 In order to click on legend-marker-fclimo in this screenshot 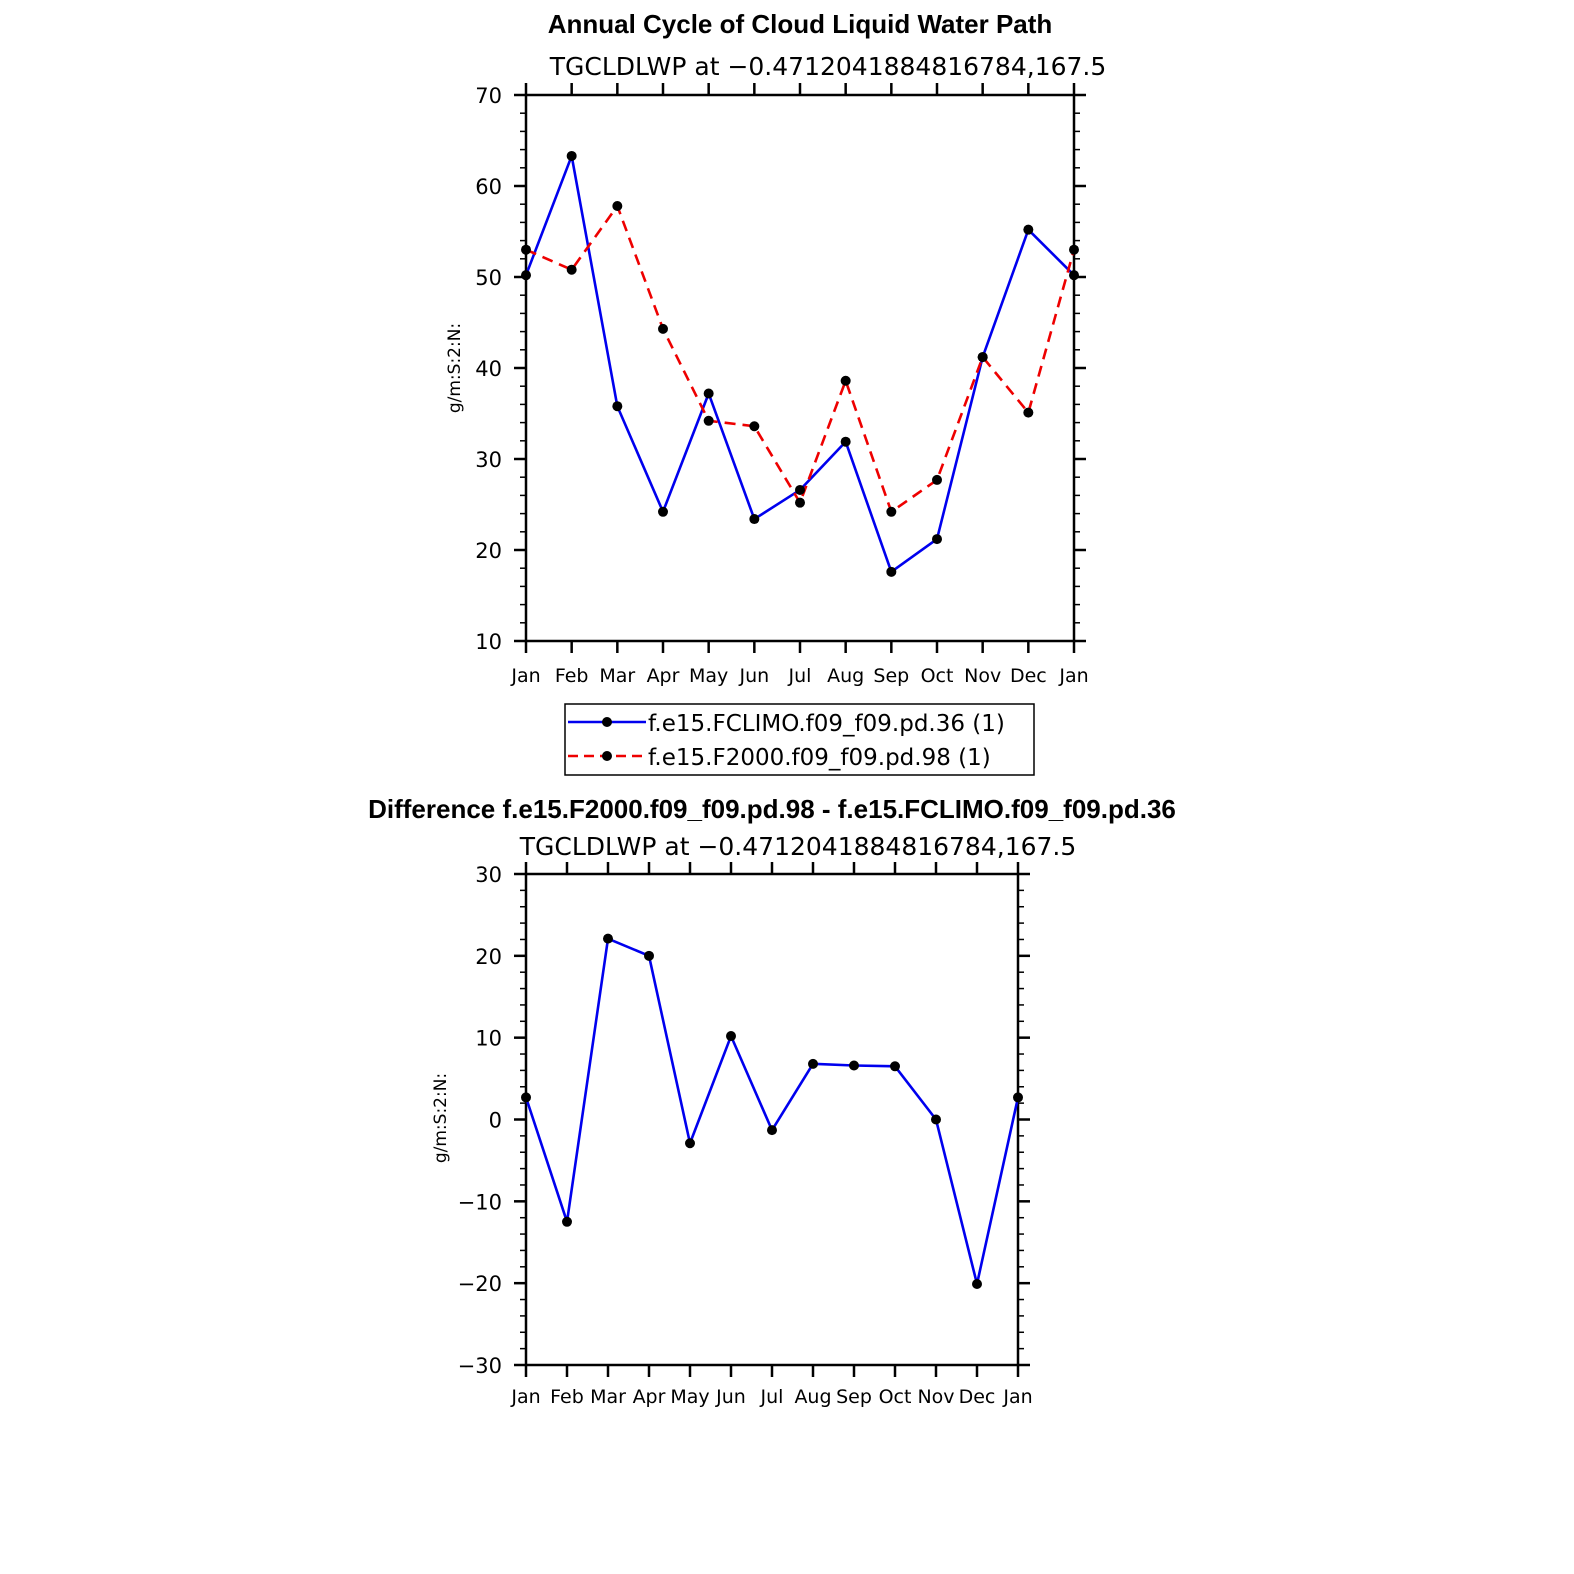, I will do `click(607, 722)`.